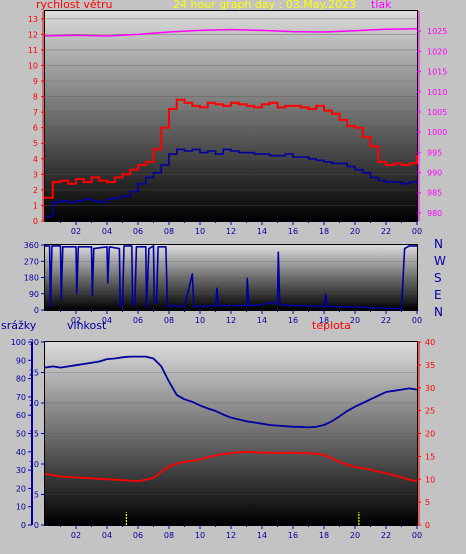 The height and width of the screenshot is (554, 466). What do you see at coordinates (21, 397) in the screenshot?
I see `rain-tick-label-7: 70` at bounding box center [21, 397].